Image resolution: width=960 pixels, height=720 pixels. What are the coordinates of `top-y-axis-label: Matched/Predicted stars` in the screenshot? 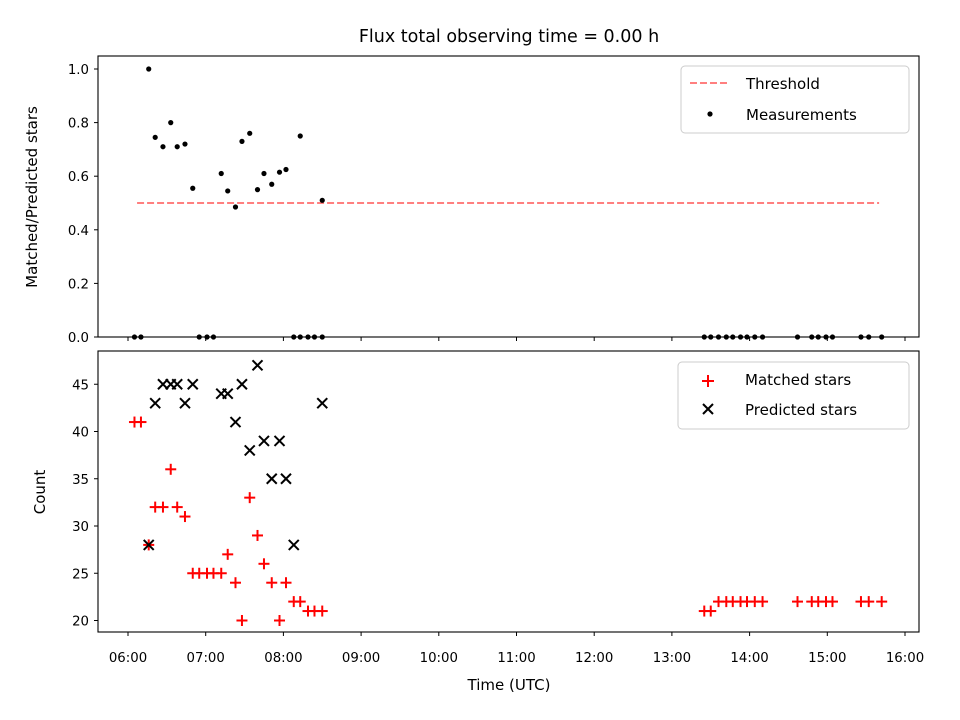 It's located at (32, 197).